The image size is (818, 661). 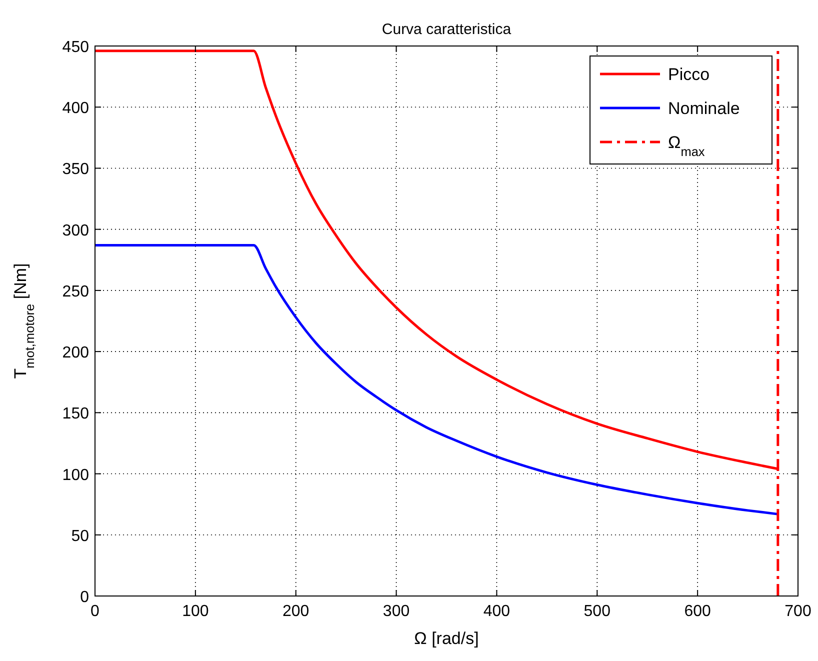 I want to click on legend-label: Ω$_{max}$, so click(x=687, y=145).